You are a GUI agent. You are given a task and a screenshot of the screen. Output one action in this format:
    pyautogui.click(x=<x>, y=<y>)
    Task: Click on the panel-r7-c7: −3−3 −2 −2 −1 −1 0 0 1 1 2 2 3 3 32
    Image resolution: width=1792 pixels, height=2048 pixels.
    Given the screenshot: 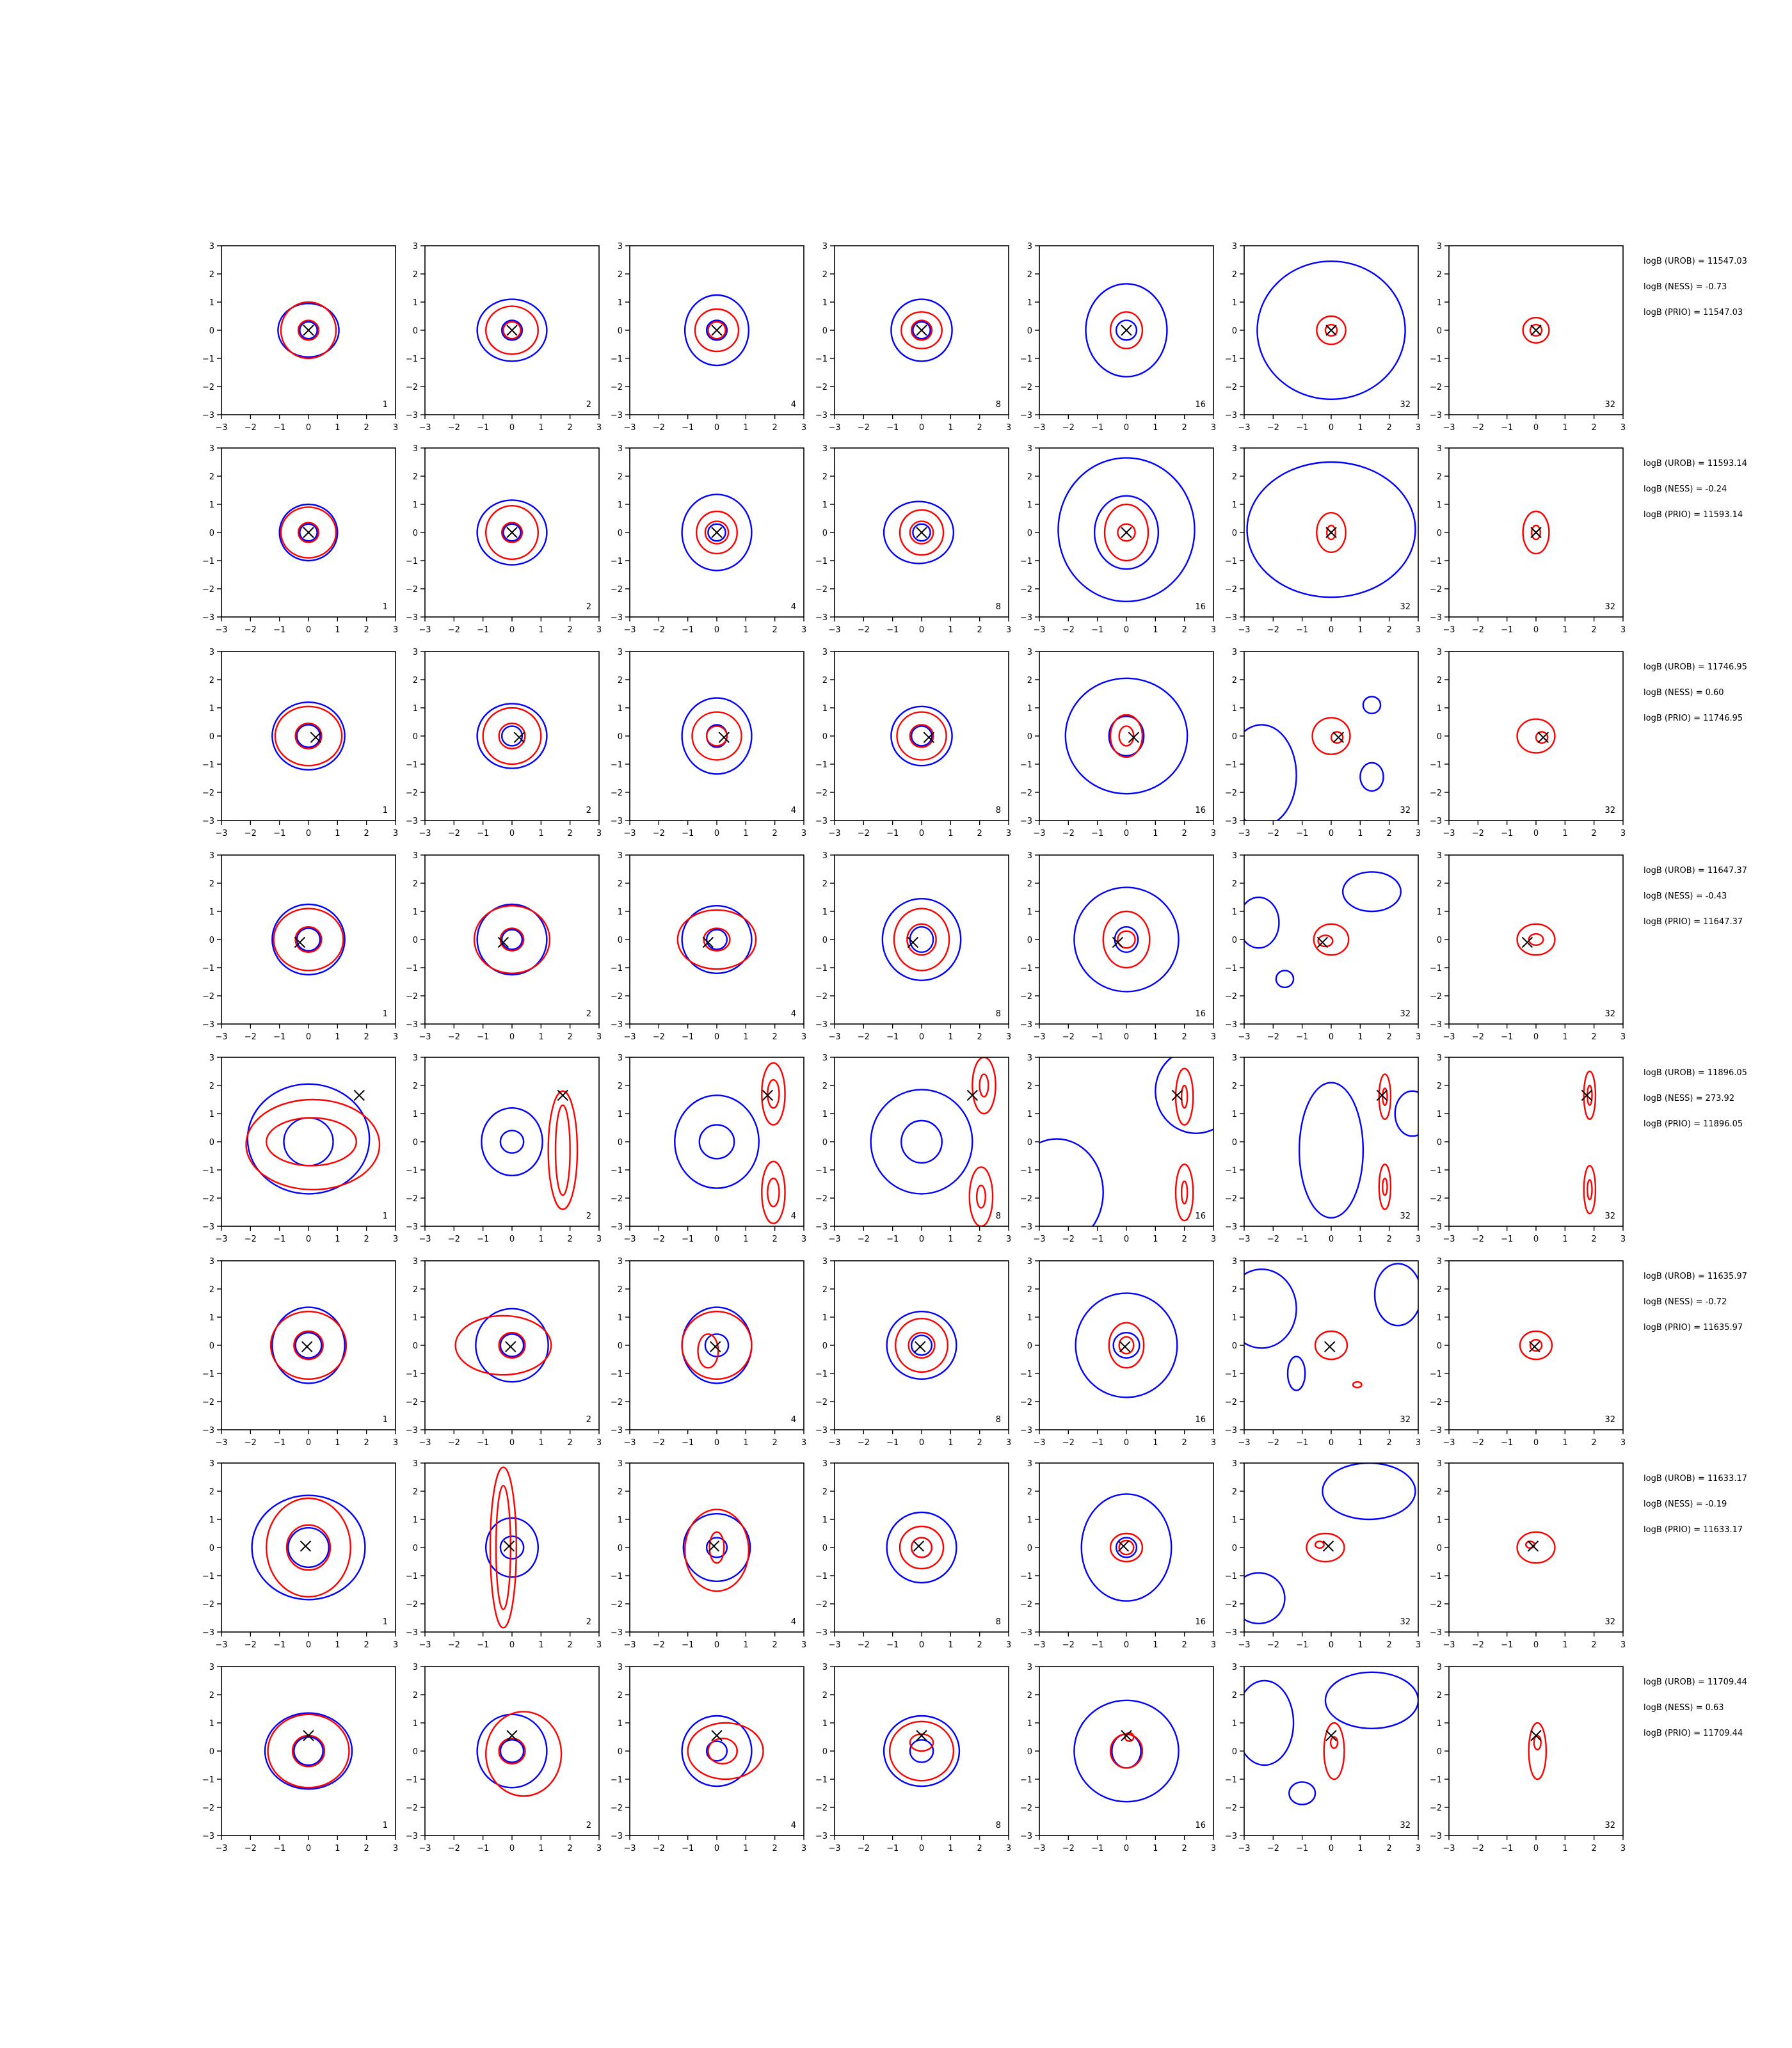 What is the action you would take?
    pyautogui.click(x=1528, y=1554)
    